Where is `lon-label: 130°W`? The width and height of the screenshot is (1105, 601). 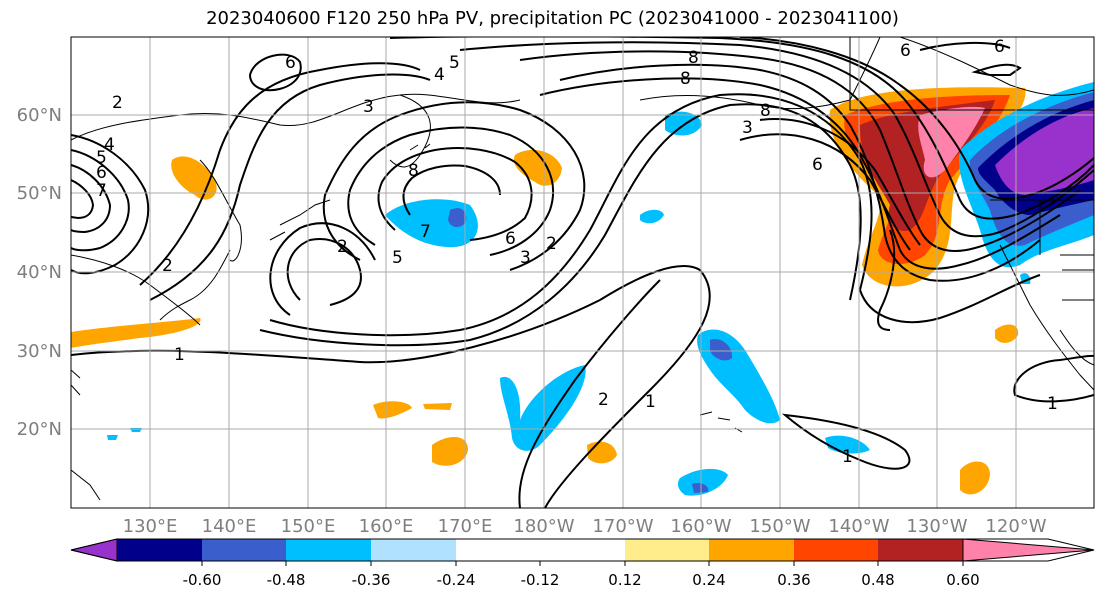
lon-label: 130°W is located at coordinates (936, 526).